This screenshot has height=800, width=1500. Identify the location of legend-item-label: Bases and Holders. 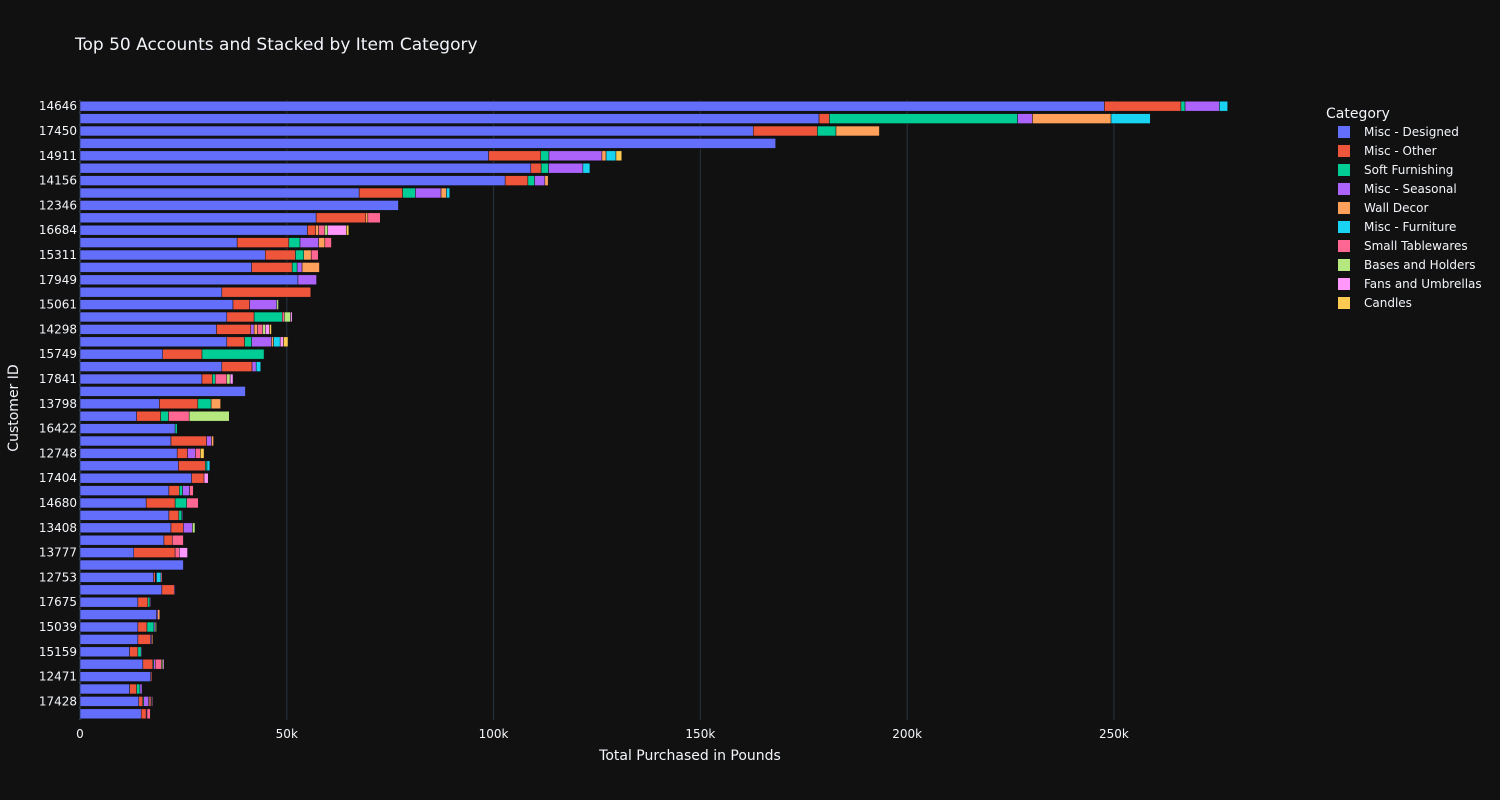
(1420, 265).